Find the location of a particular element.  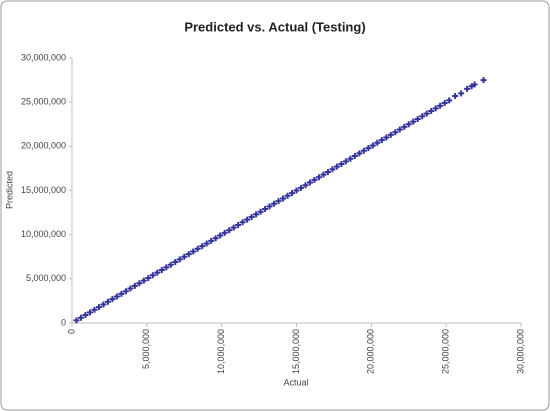

y-tick-label: 5,000,000 is located at coordinates (46, 278).